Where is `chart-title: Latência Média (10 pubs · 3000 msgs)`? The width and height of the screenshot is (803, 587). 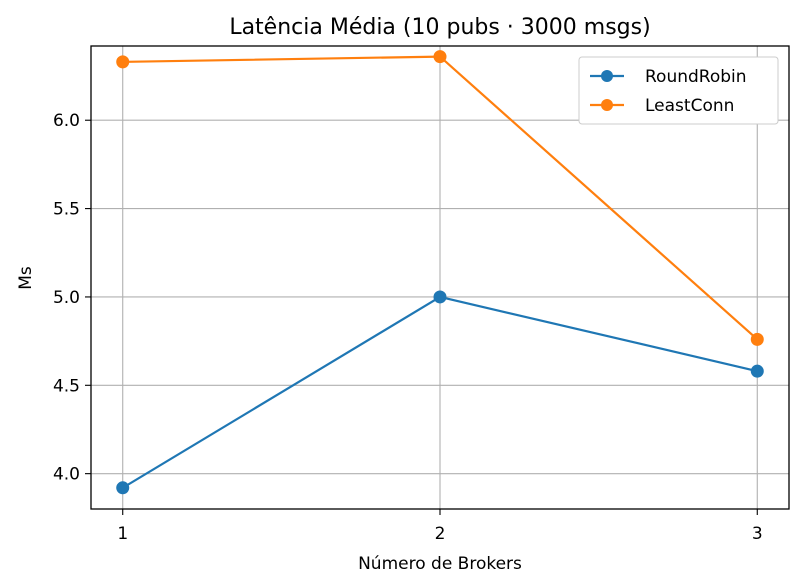
chart-title: Latência Média (10 pubs · 3000 msgs) is located at coordinates (439, 27).